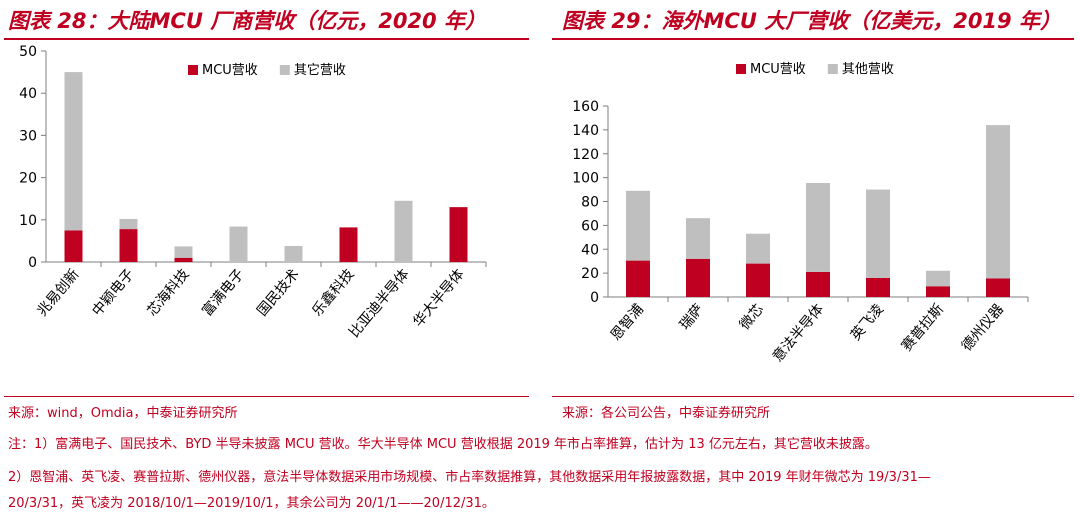 The image size is (1080, 520). Describe the element at coordinates (798, 333) in the screenshot. I see `right-category-label: 意法半导体` at that location.